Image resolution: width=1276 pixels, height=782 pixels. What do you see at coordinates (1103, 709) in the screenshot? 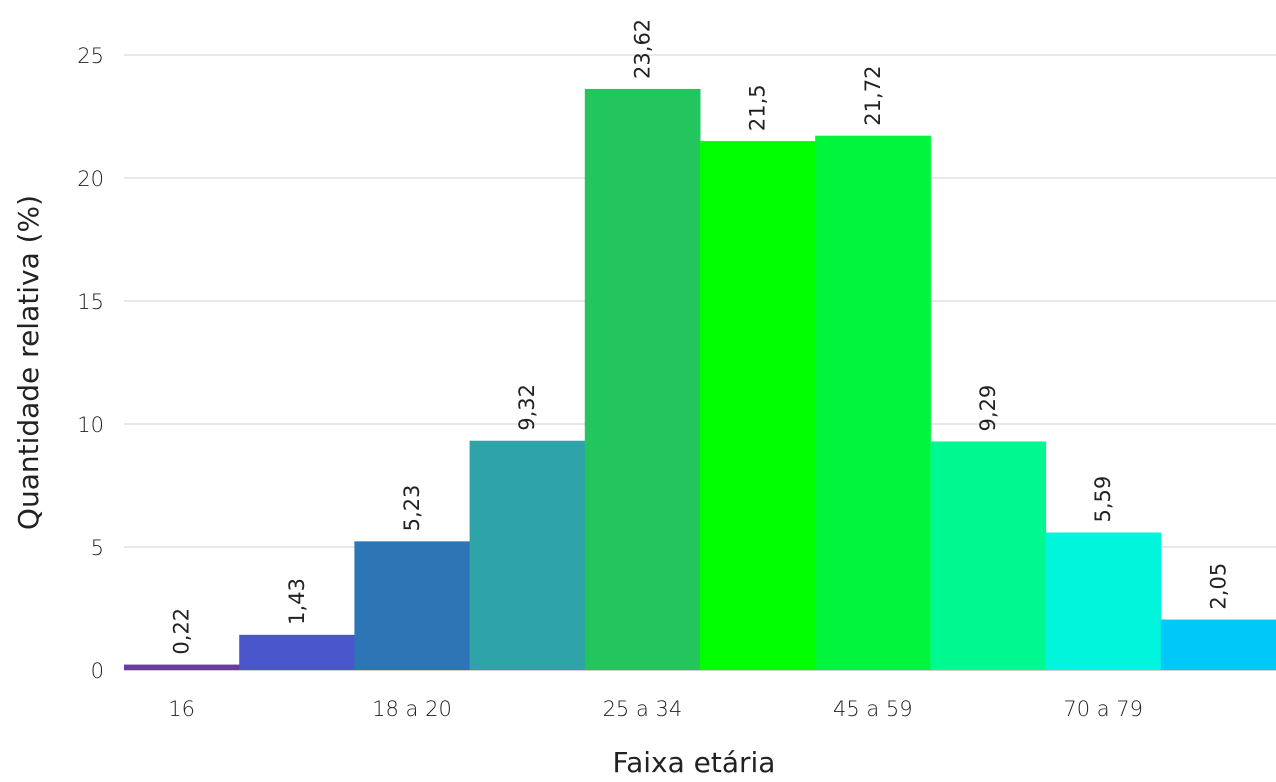
I see `x-tick-label: 70 a 79` at bounding box center [1103, 709].